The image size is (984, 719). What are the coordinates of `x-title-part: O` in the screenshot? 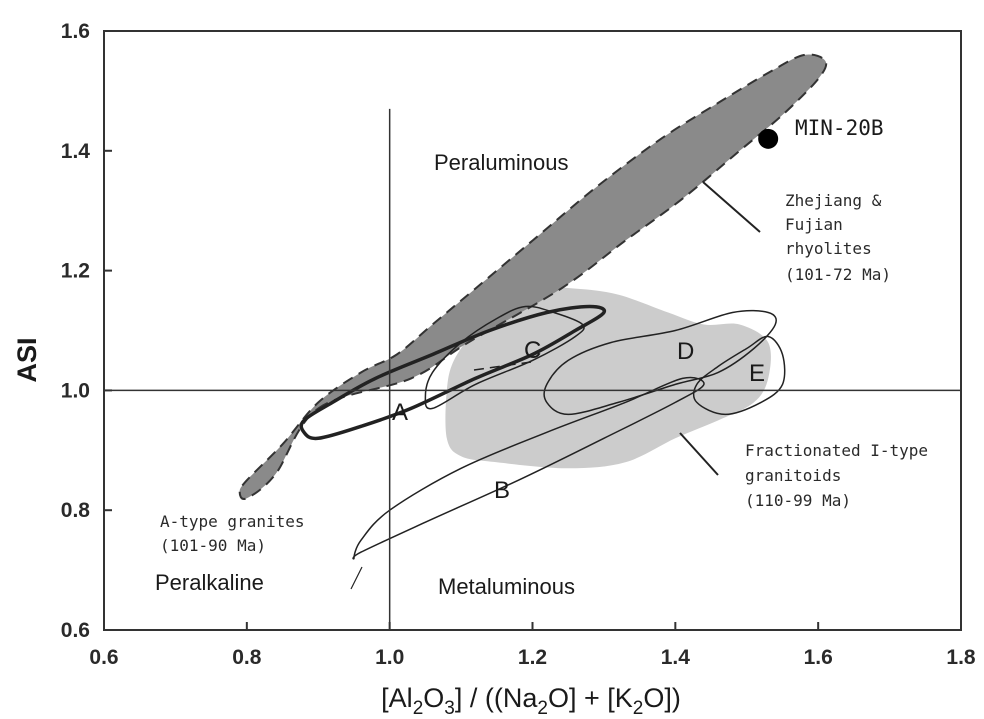 It's located at (433, 698).